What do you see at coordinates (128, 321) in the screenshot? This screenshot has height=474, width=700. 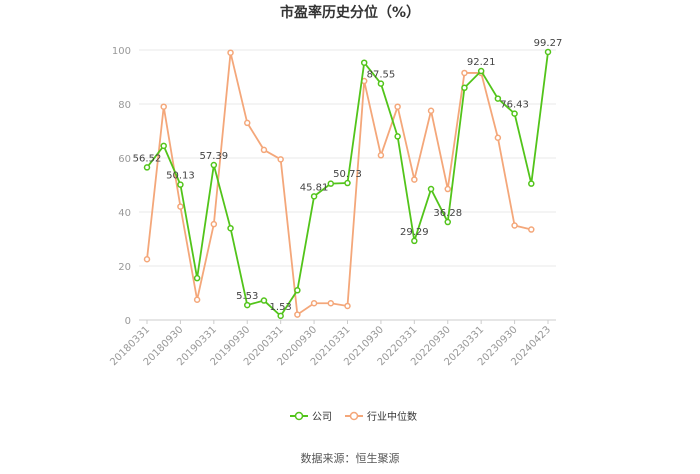 I see `y-tick-label: 0` at bounding box center [128, 321].